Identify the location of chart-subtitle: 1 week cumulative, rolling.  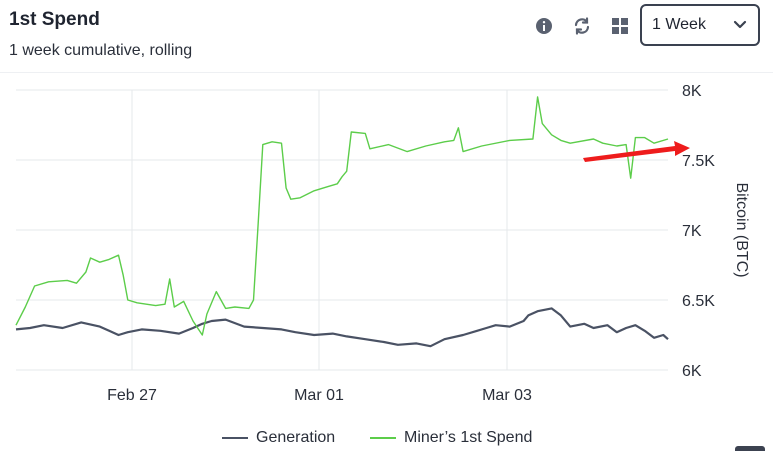
(101, 50).